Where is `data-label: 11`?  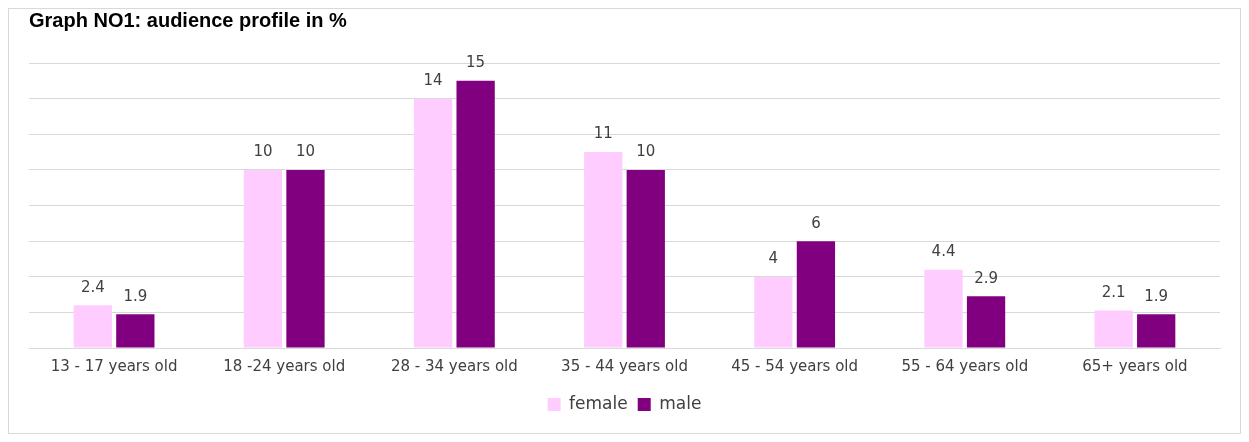
data-label: 11 is located at coordinates (603, 133).